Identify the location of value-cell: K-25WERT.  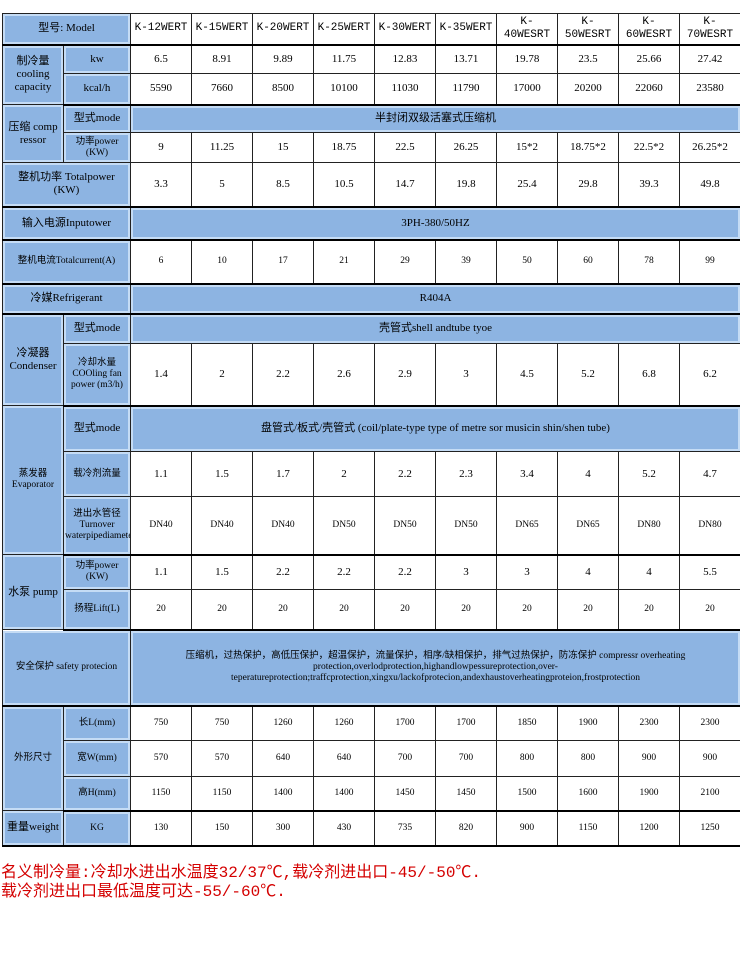
(344, 29).